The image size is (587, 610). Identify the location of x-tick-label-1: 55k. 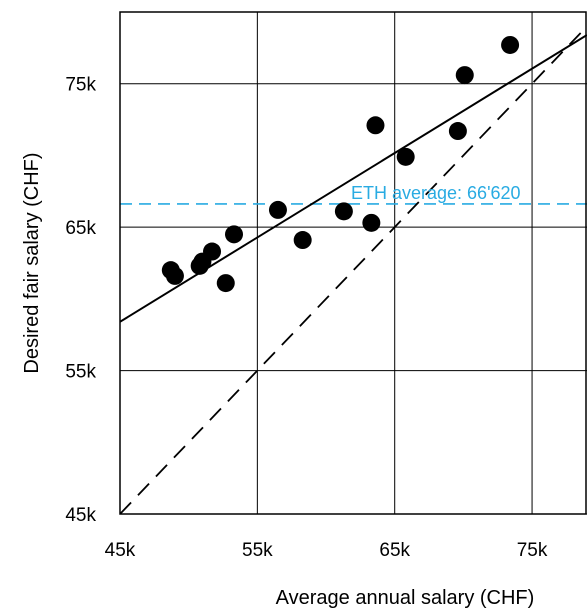
(257, 550).